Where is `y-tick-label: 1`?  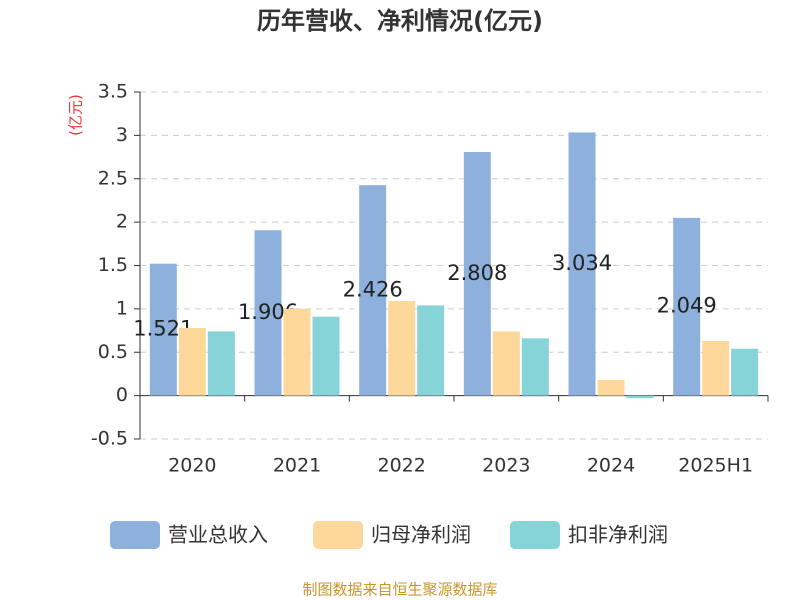 y-tick-label: 1 is located at coordinates (122, 308).